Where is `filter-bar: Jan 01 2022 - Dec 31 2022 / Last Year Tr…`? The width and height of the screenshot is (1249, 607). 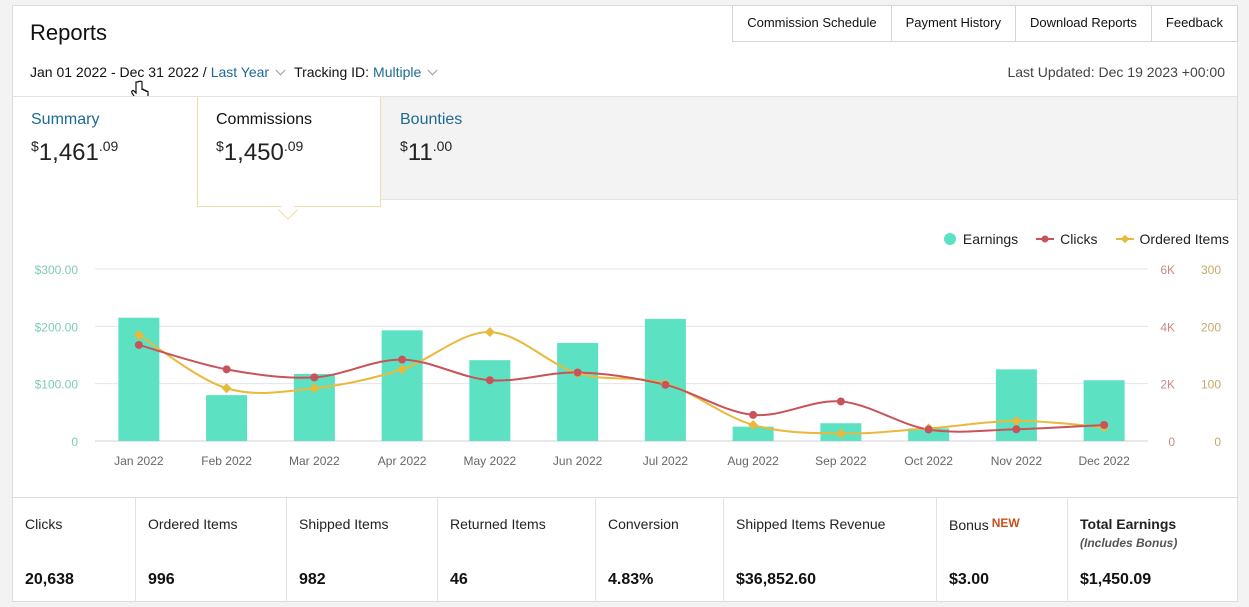 filter-bar: Jan 01 2022 - Dec 31 2022 / Last Year Tr… is located at coordinates (238, 72).